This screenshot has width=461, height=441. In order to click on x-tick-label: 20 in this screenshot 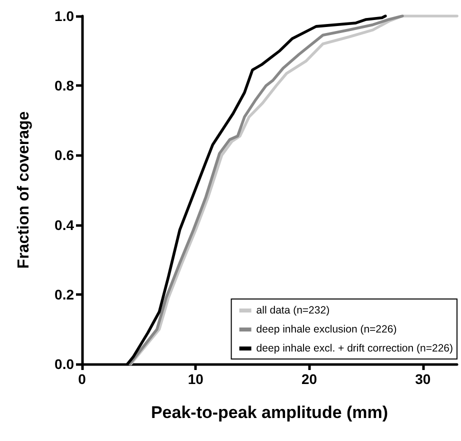, I will do `click(309, 379)`.